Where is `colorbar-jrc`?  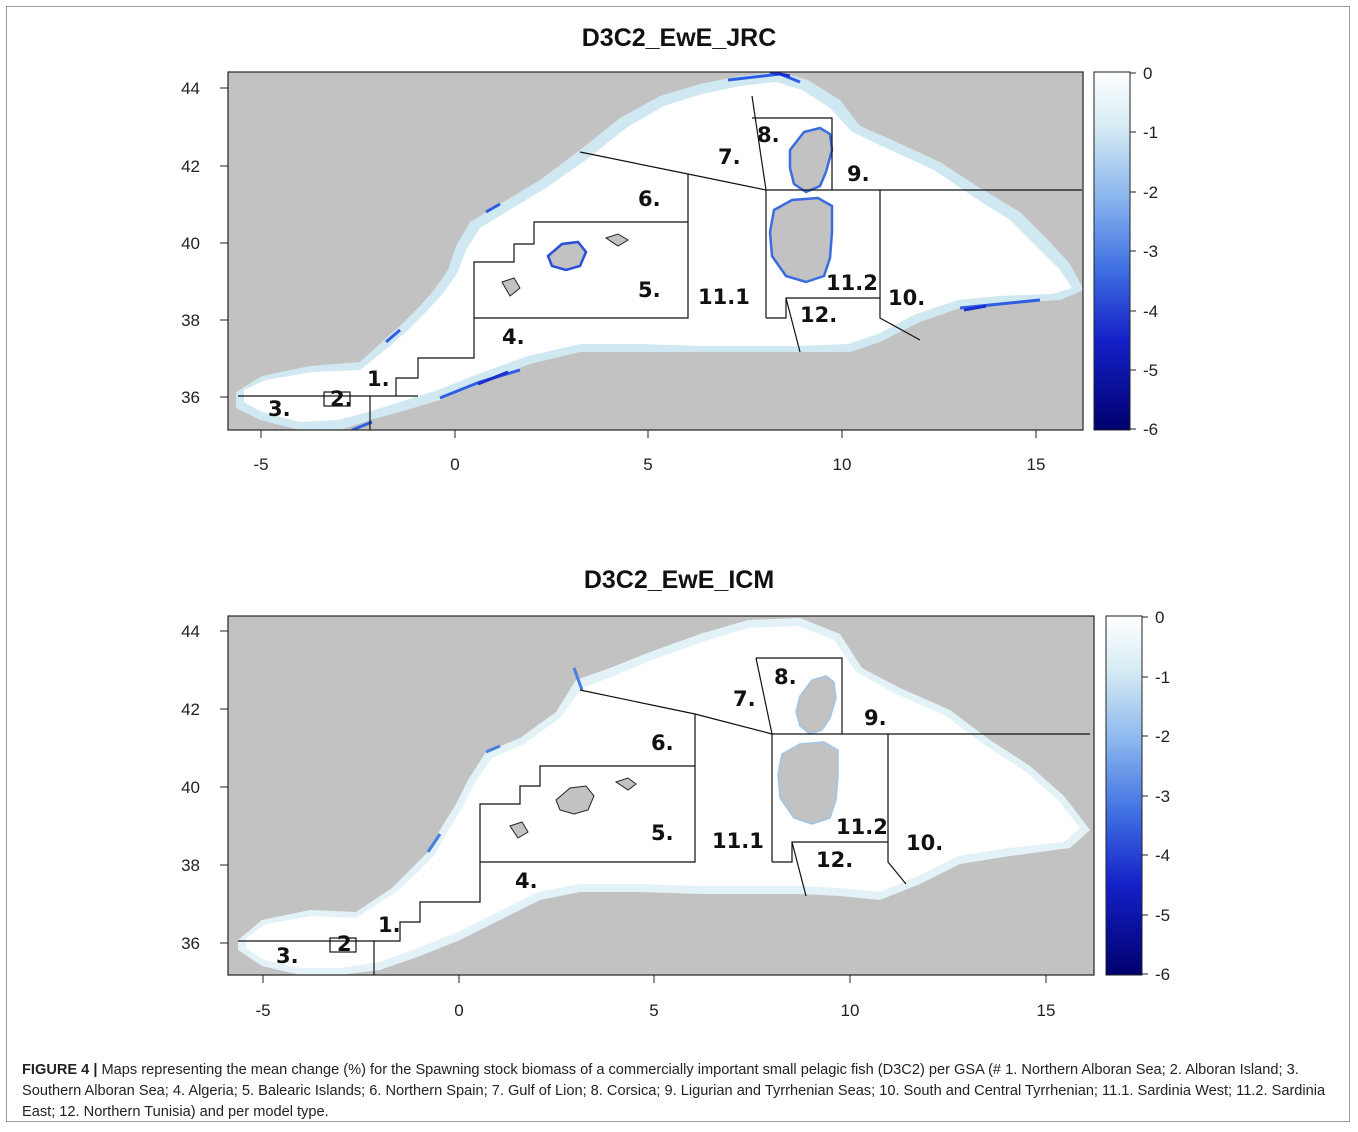 colorbar-jrc is located at coordinates (1112, 251).